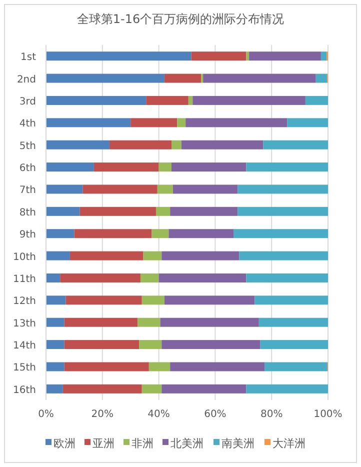  Describe the element at coordinates (28, 58) in the screenshot. I see `y-tick-label: 1st` at that location.